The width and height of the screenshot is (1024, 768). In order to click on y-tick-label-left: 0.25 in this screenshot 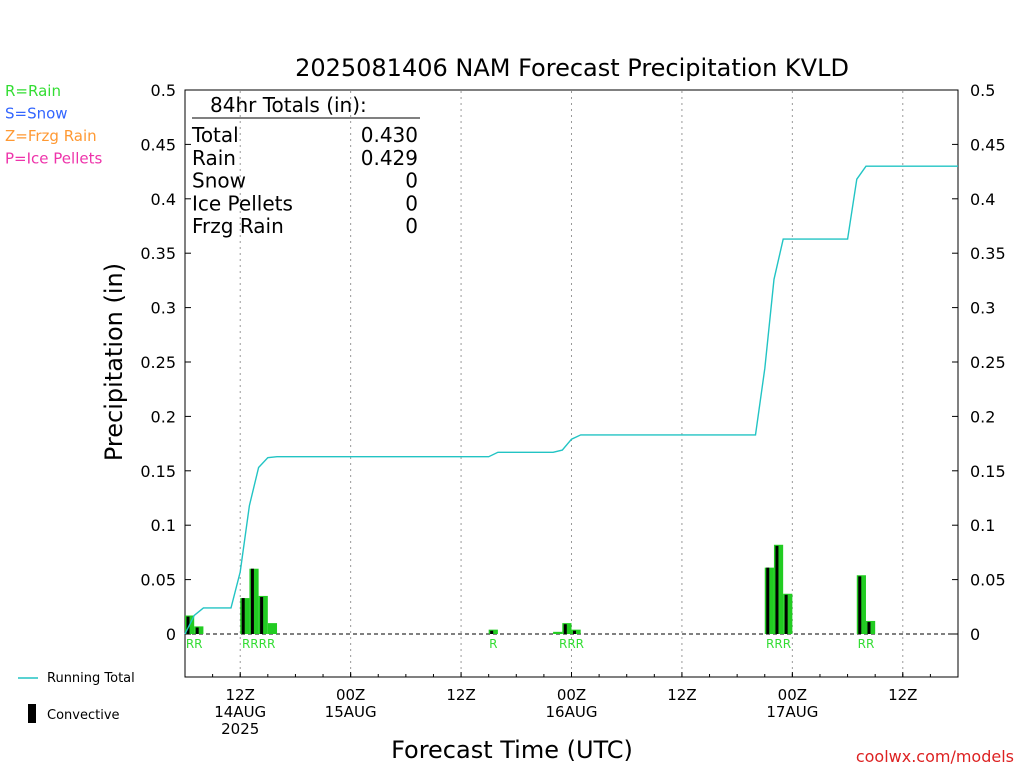, I will do `click(158, 362)`.